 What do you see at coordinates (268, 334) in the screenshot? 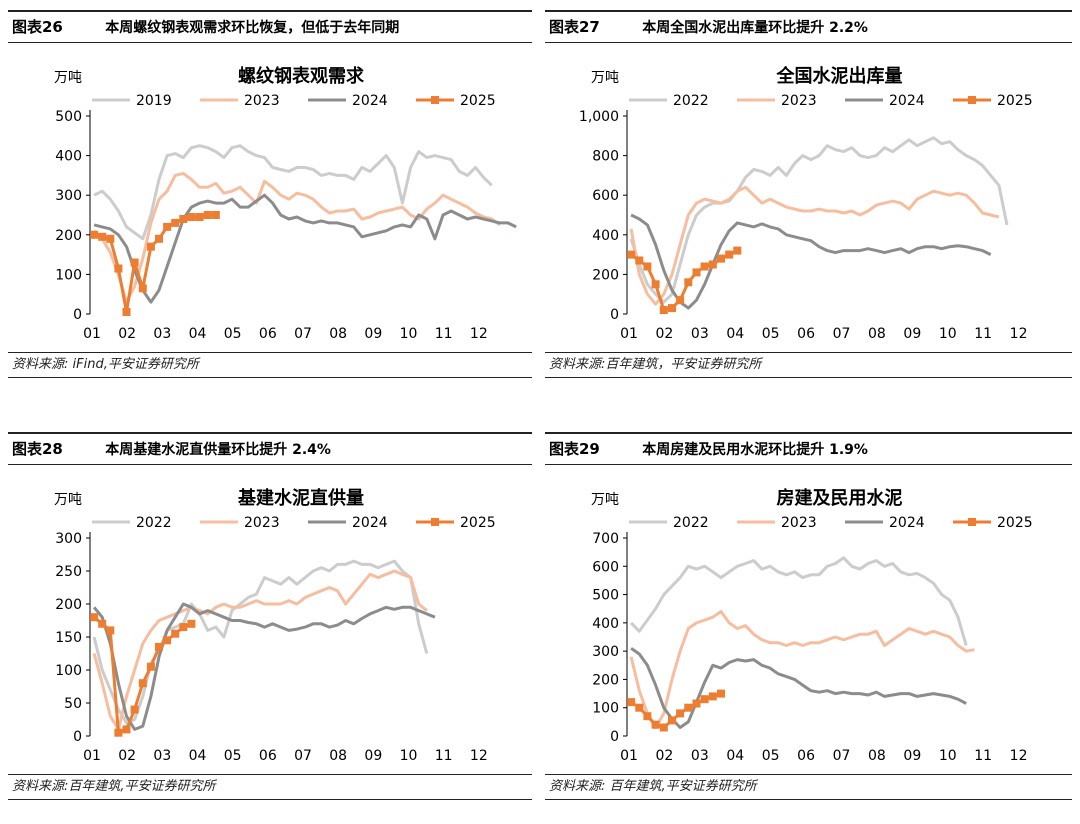
I see `x-tick-label: 06` at bounding box center [268, 334].